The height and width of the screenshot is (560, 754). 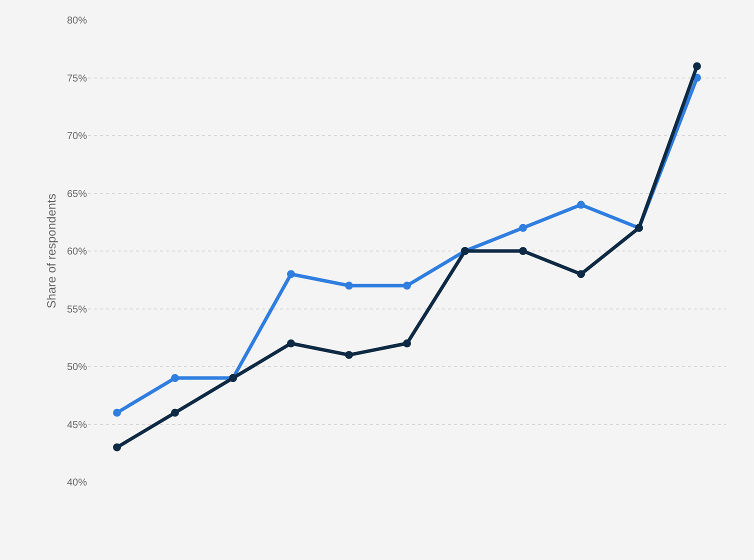 I want to click on y-tick-label: 60%, so click(x=77, y=252).